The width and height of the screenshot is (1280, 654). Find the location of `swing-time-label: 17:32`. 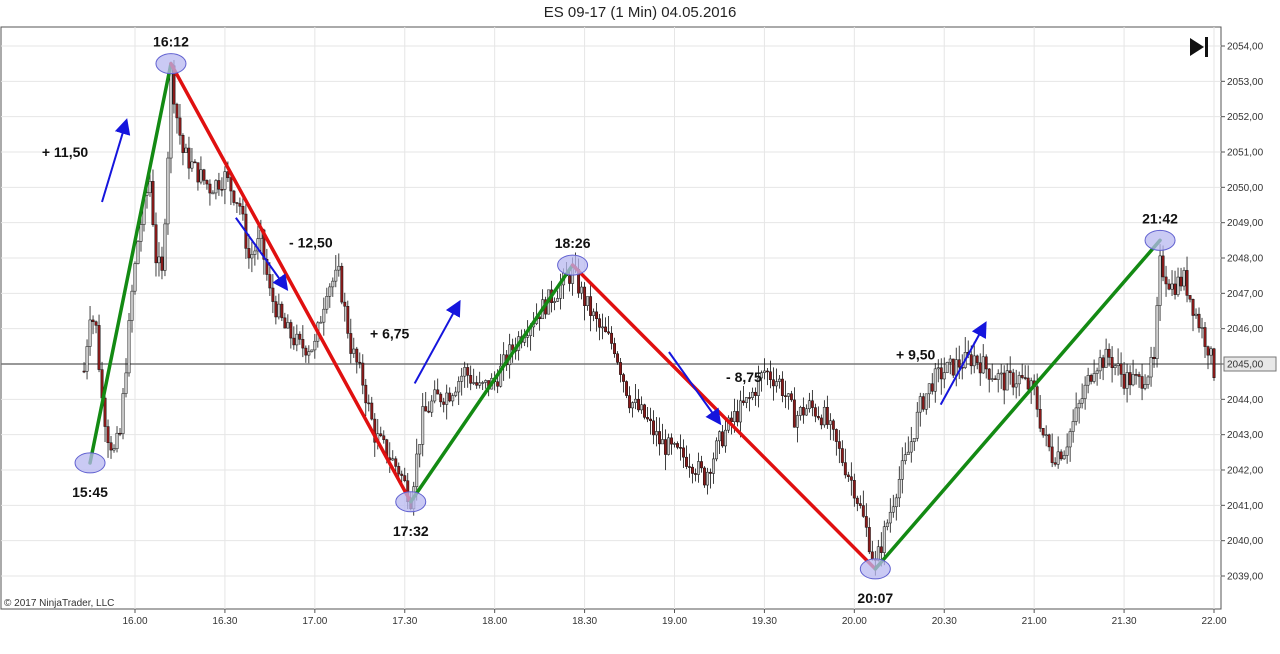

swing-time-label: 17:32 is located at coordinates (411, 531).